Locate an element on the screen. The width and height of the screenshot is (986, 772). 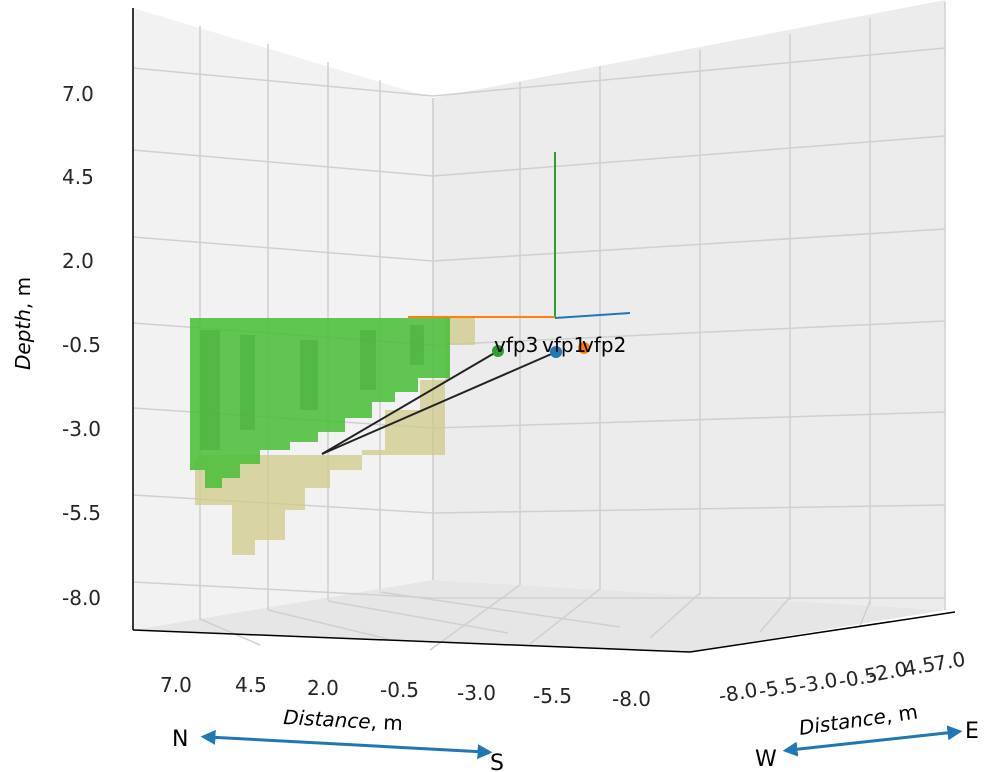
x-tick-labels: 7.0 4.5 2.0 -0.5 -3.0 -5.5 -8.0 is located at coordinates (405, 692).